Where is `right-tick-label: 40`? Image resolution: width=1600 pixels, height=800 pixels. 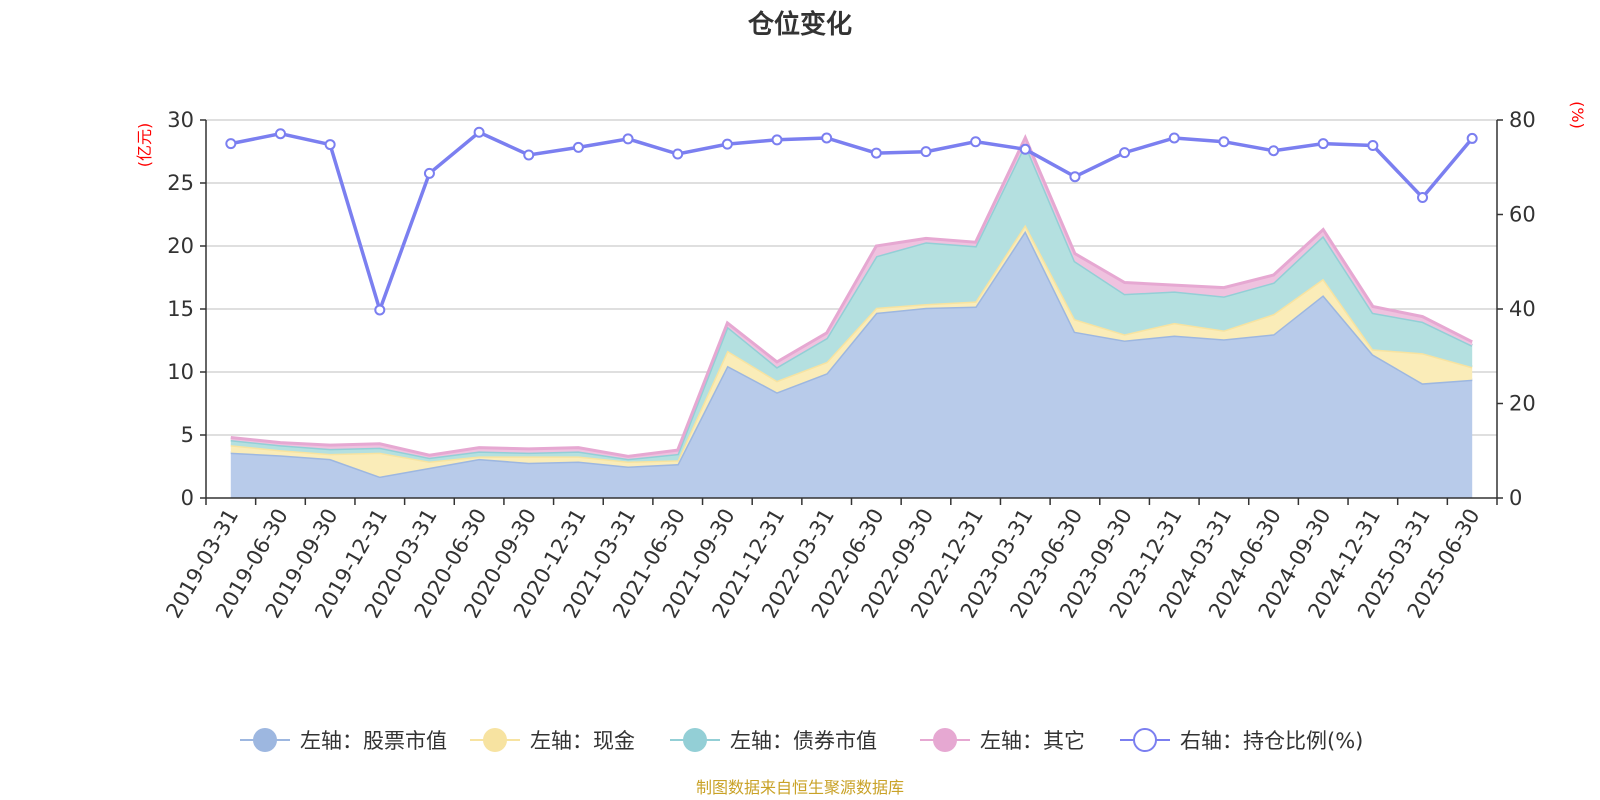 right-tick-label: 40 is located at coordinates (1522, 309).